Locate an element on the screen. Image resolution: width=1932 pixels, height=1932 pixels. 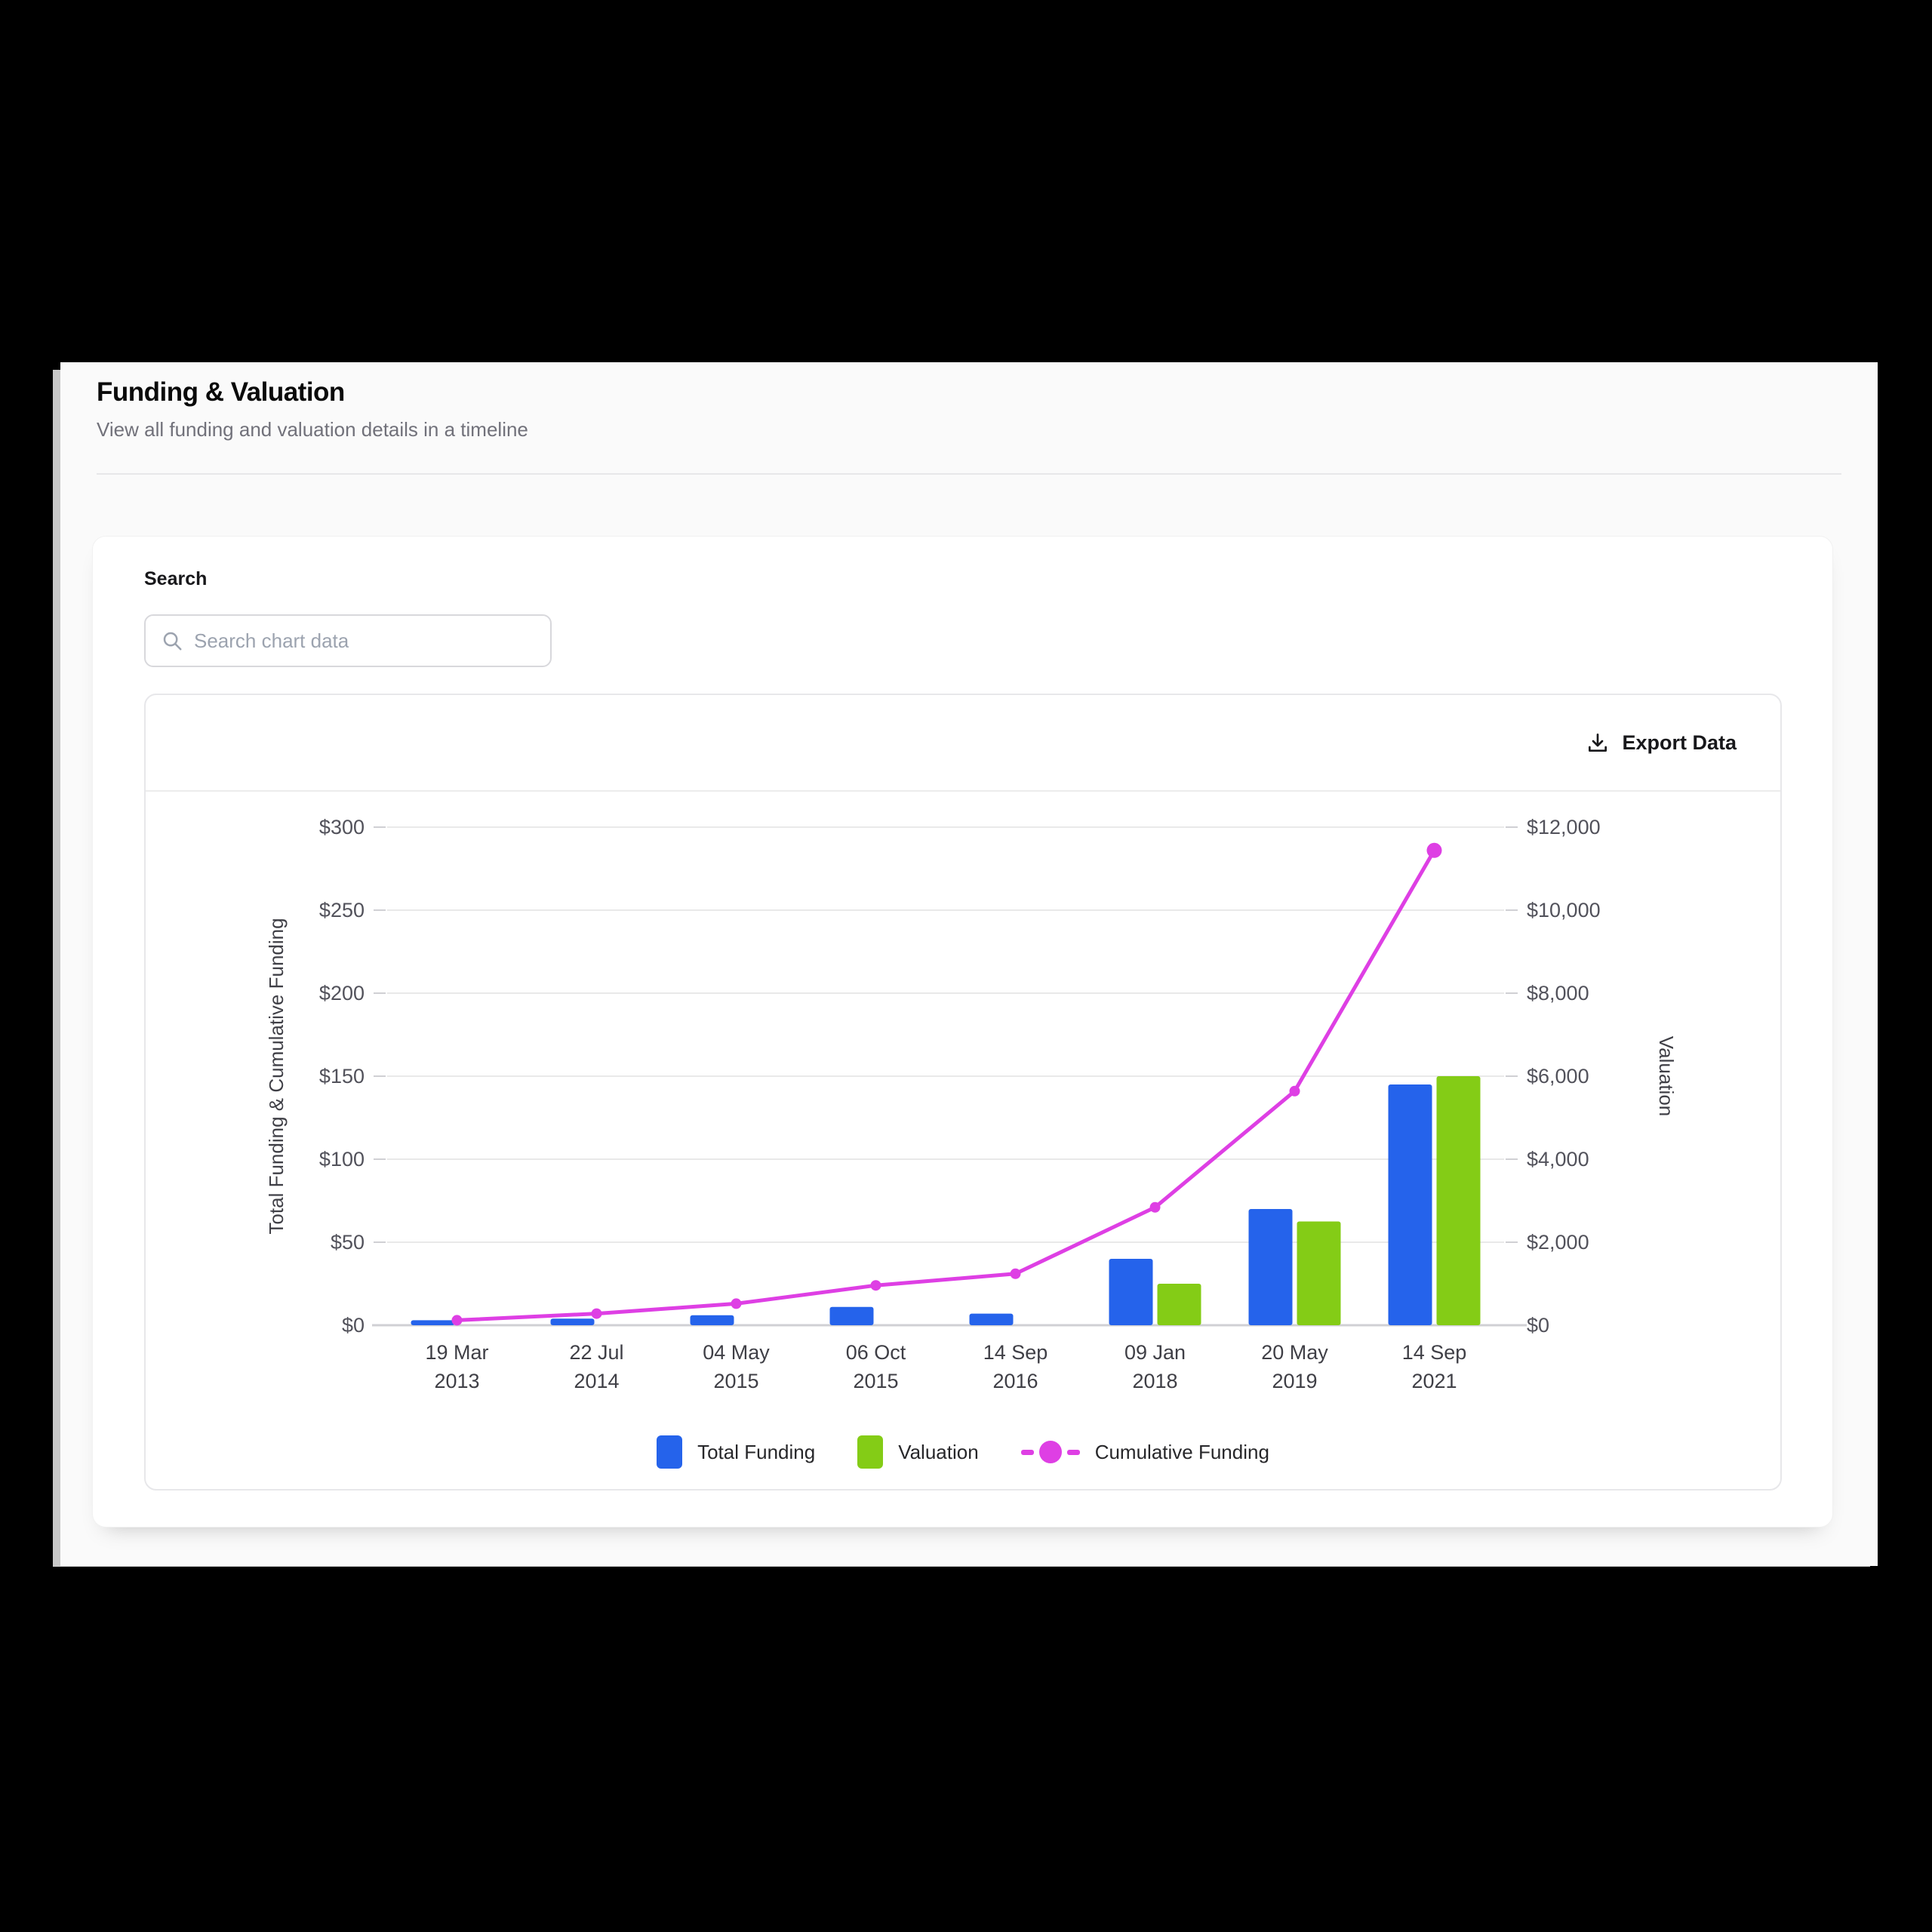
cumulative-funding-marker is located at coordinates (1050, 1452).